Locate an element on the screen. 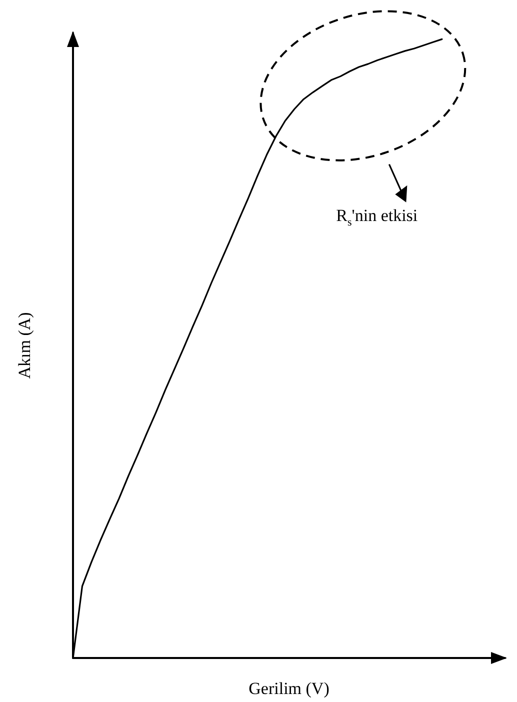  x-axis-title: Gerilim (V) is located at coordinates (289, 688).